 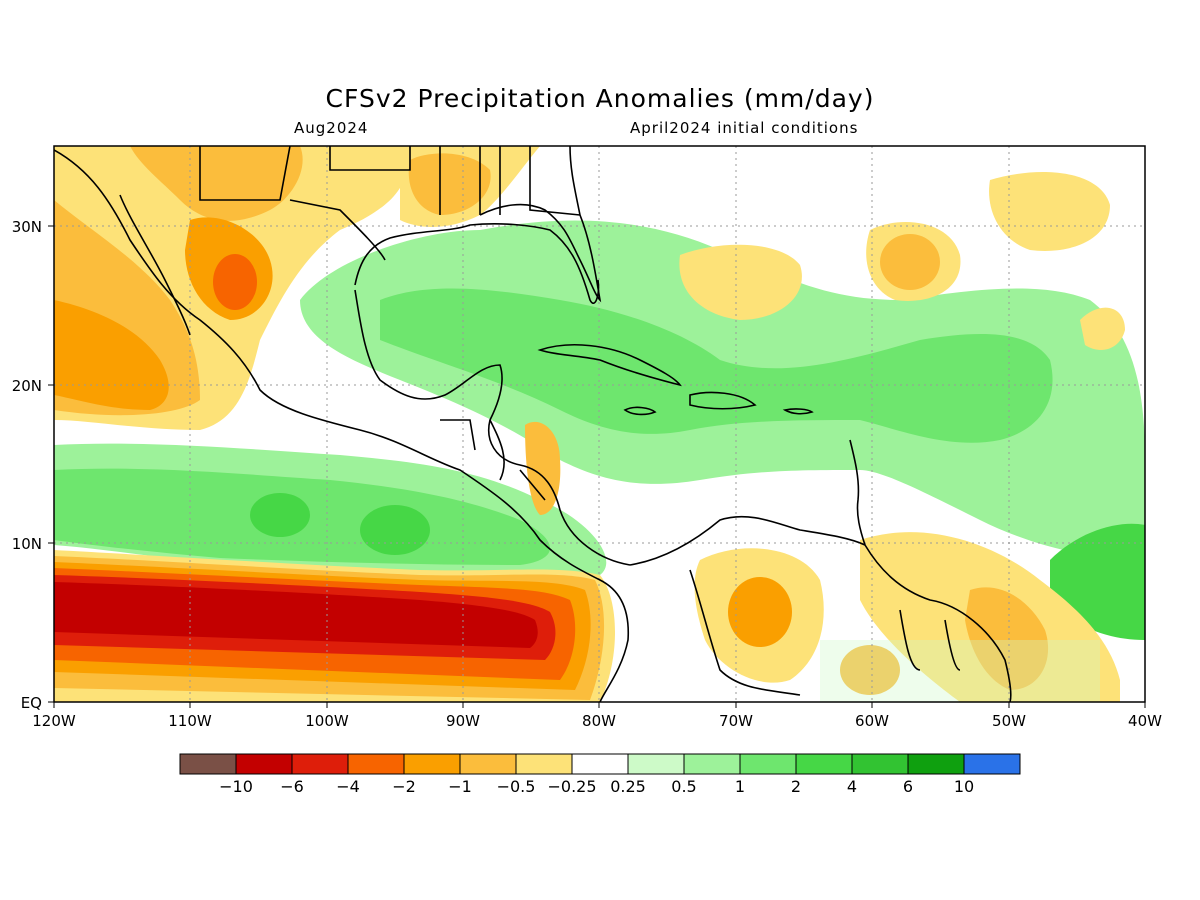 What do you see at coordinates (744, 128) in the screenshot?
I see `init-conditions-label: April2024 initial conditions` at bounding box center [744, 128].